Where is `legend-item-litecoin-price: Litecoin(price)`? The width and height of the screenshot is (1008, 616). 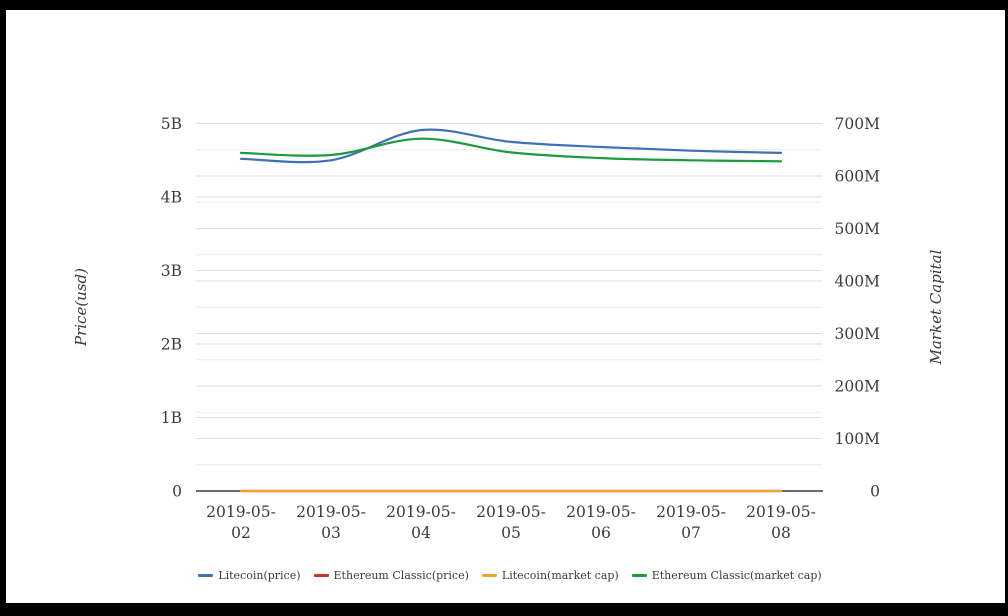 legend-item-litecoin-price: Litecoin(price) is located at coordinates (249, 575).